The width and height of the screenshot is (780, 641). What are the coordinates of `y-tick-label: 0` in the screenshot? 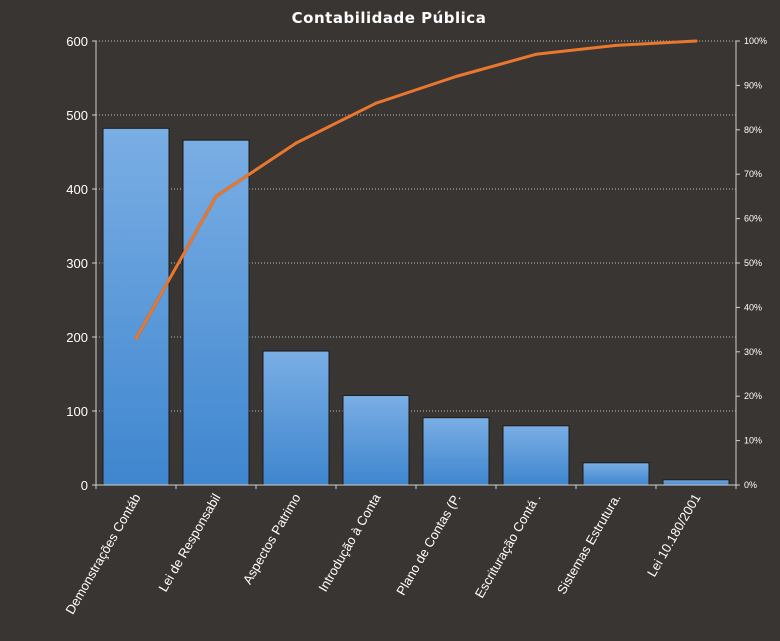 It's located at (84, 485).